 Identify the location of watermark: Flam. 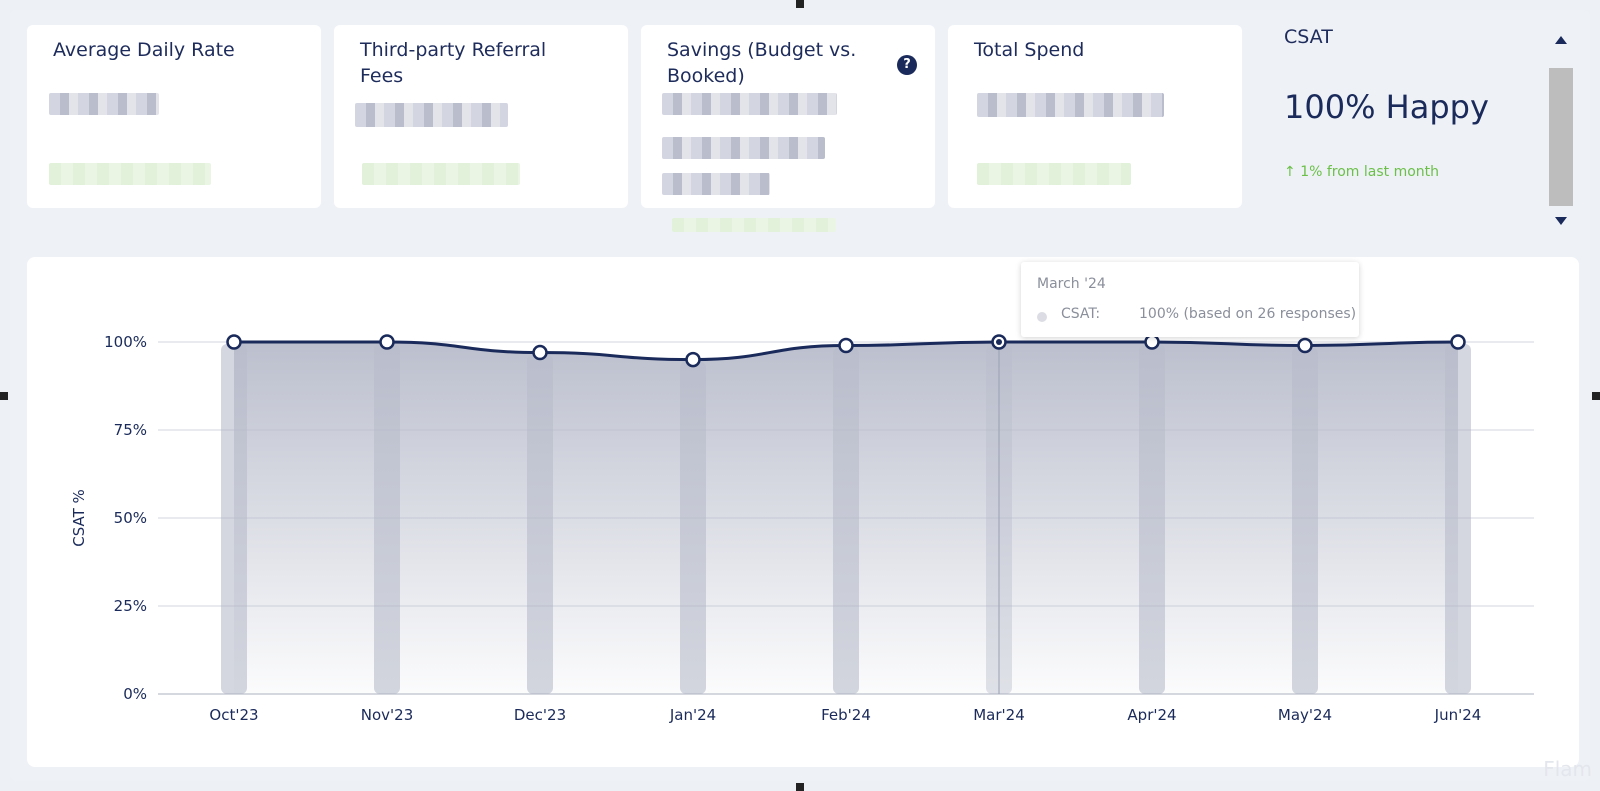
(1567, 769).